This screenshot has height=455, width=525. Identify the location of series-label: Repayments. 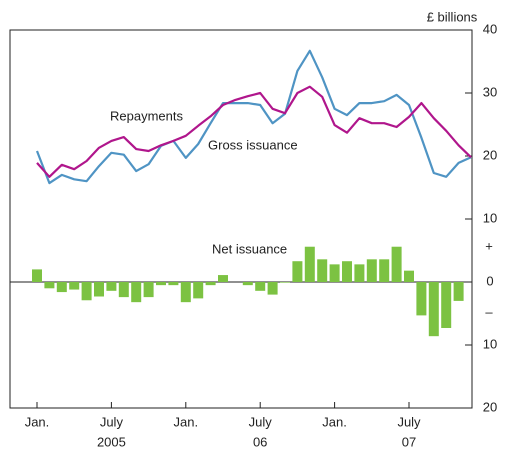
(146, 115).